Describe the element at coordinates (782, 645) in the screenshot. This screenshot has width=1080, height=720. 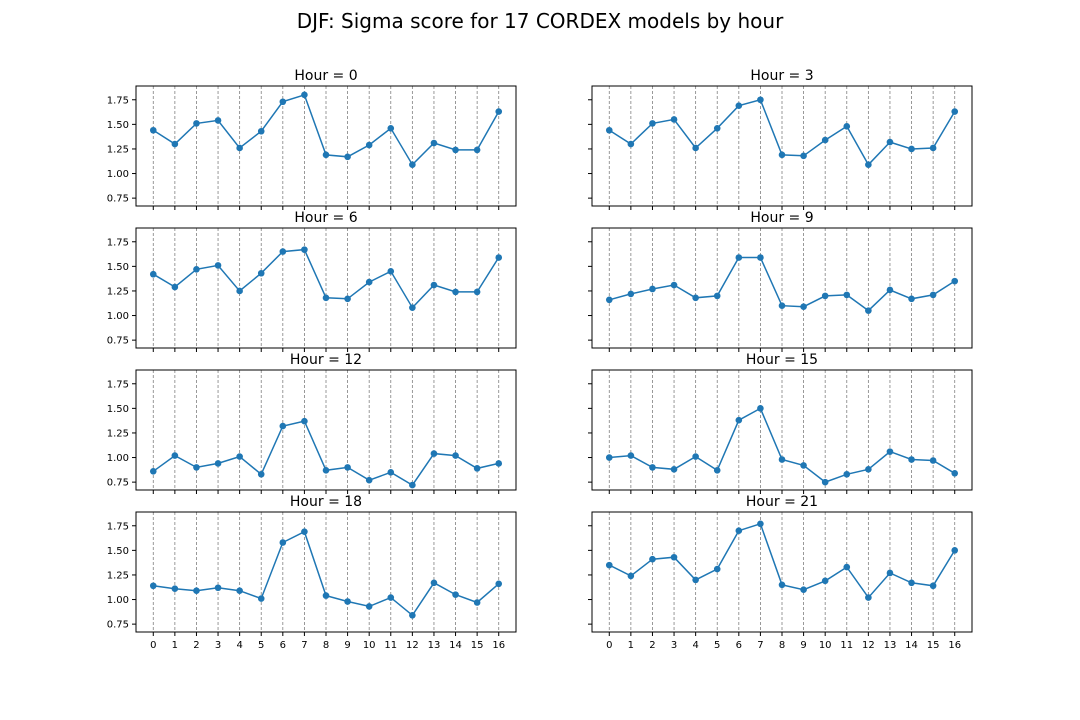
I see `x-tick-label: 8` at that location.